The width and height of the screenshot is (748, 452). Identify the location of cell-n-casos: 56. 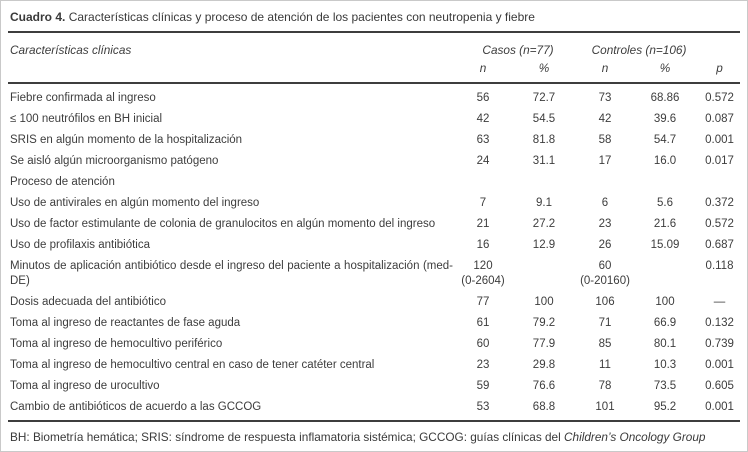
(483, 98).